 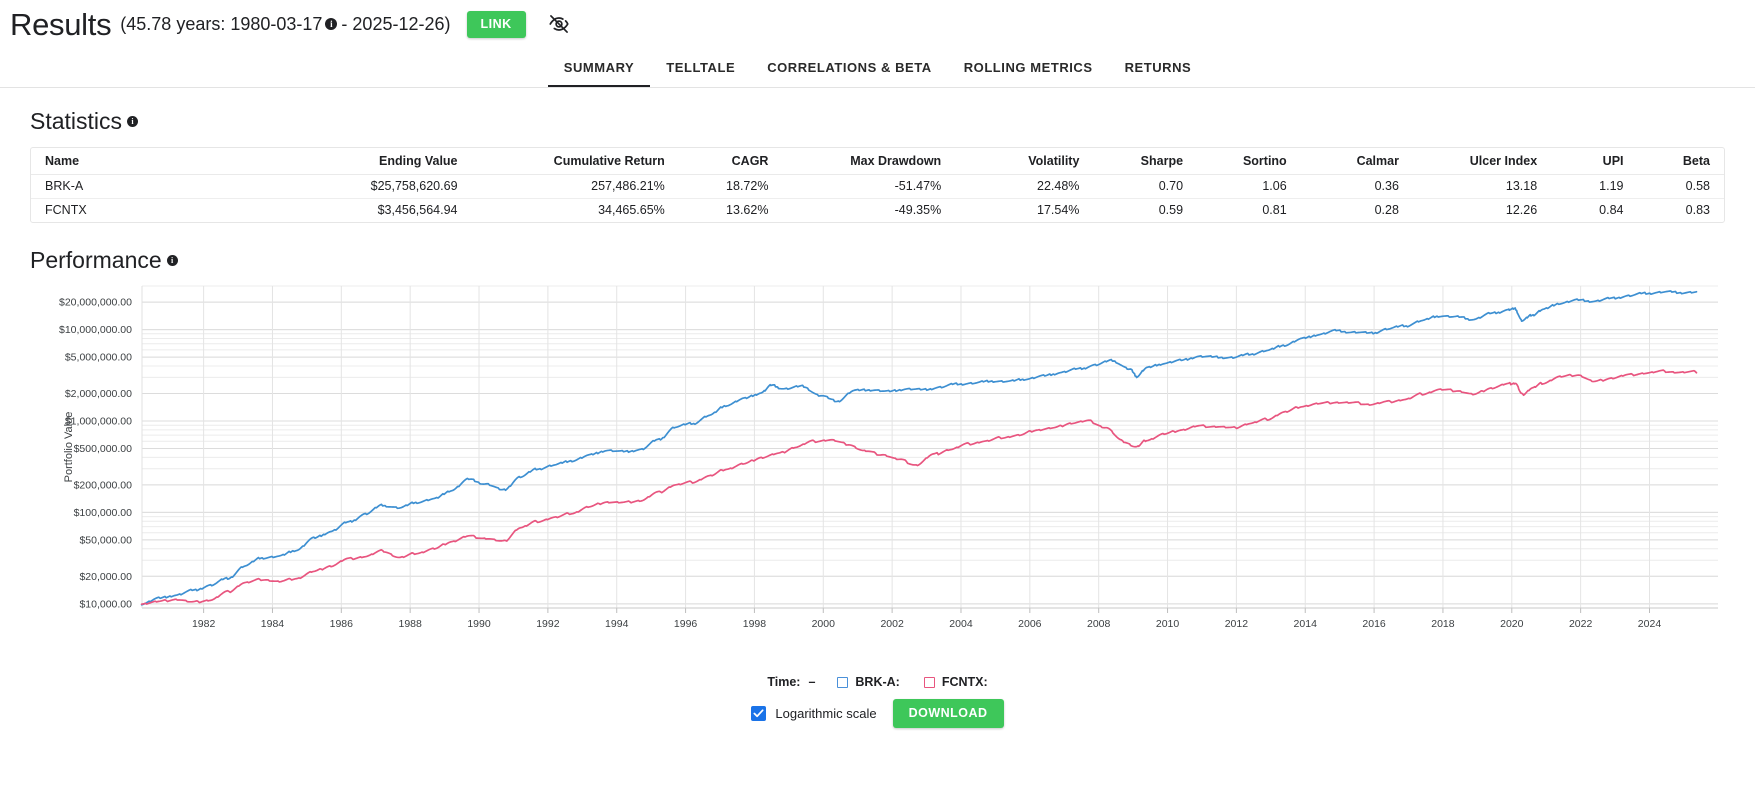 I want to click on svg-text: 2016, so click(x=1374, y=624).